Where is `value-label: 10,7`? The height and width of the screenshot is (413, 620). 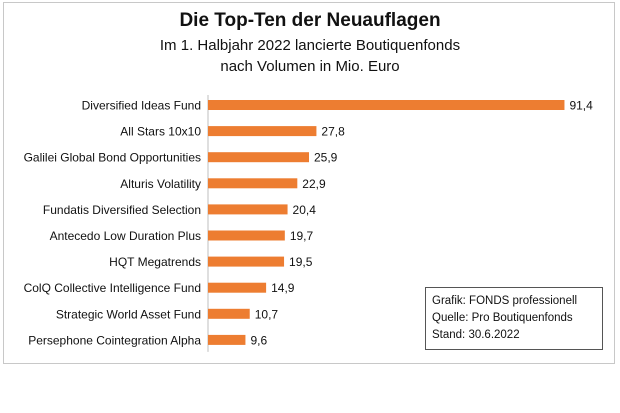
value-label: 10,7 is located at coordinates (267, 314).